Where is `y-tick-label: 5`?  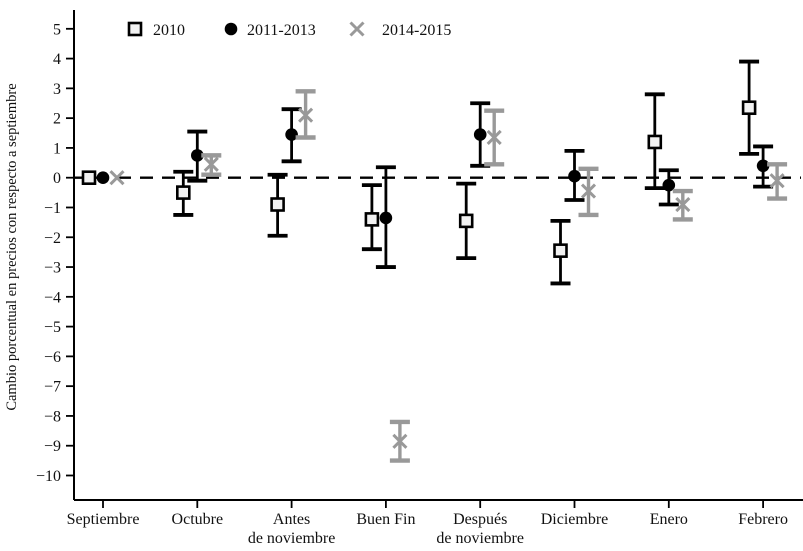
y-tick-label: 5 is located at coordinates (57, 29).